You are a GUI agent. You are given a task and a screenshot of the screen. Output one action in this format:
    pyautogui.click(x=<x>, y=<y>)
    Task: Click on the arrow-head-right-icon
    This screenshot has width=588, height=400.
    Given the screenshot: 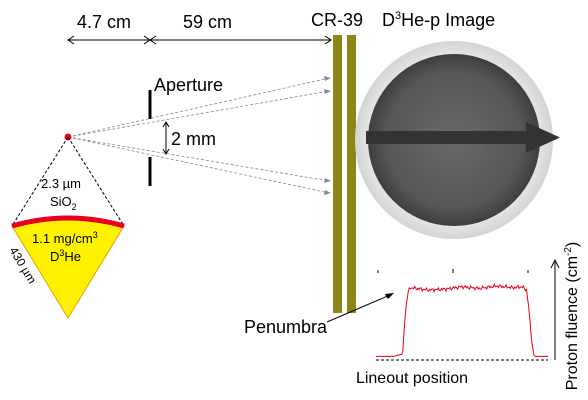 What is the action you would take?
    pyautogui.click(x=328, y=40)
    